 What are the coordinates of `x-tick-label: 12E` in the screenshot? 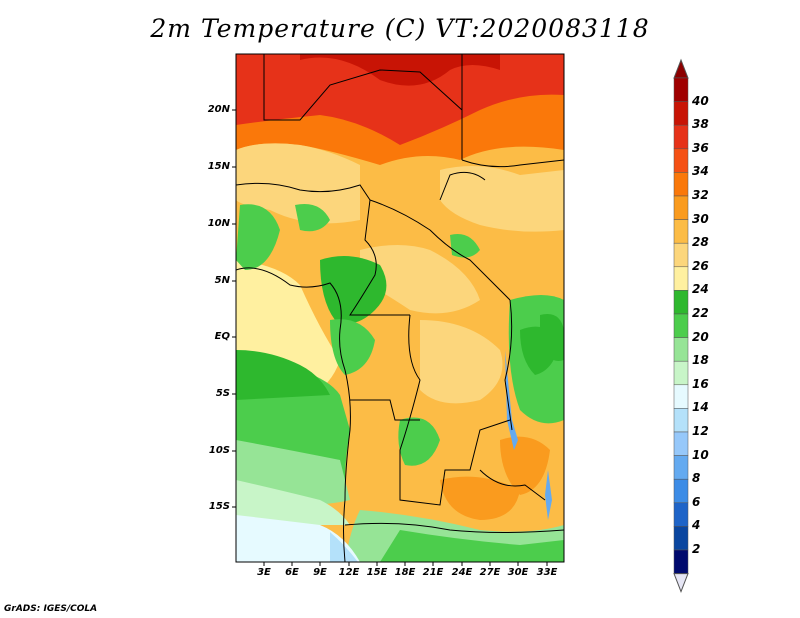 It's located at (349, 572).